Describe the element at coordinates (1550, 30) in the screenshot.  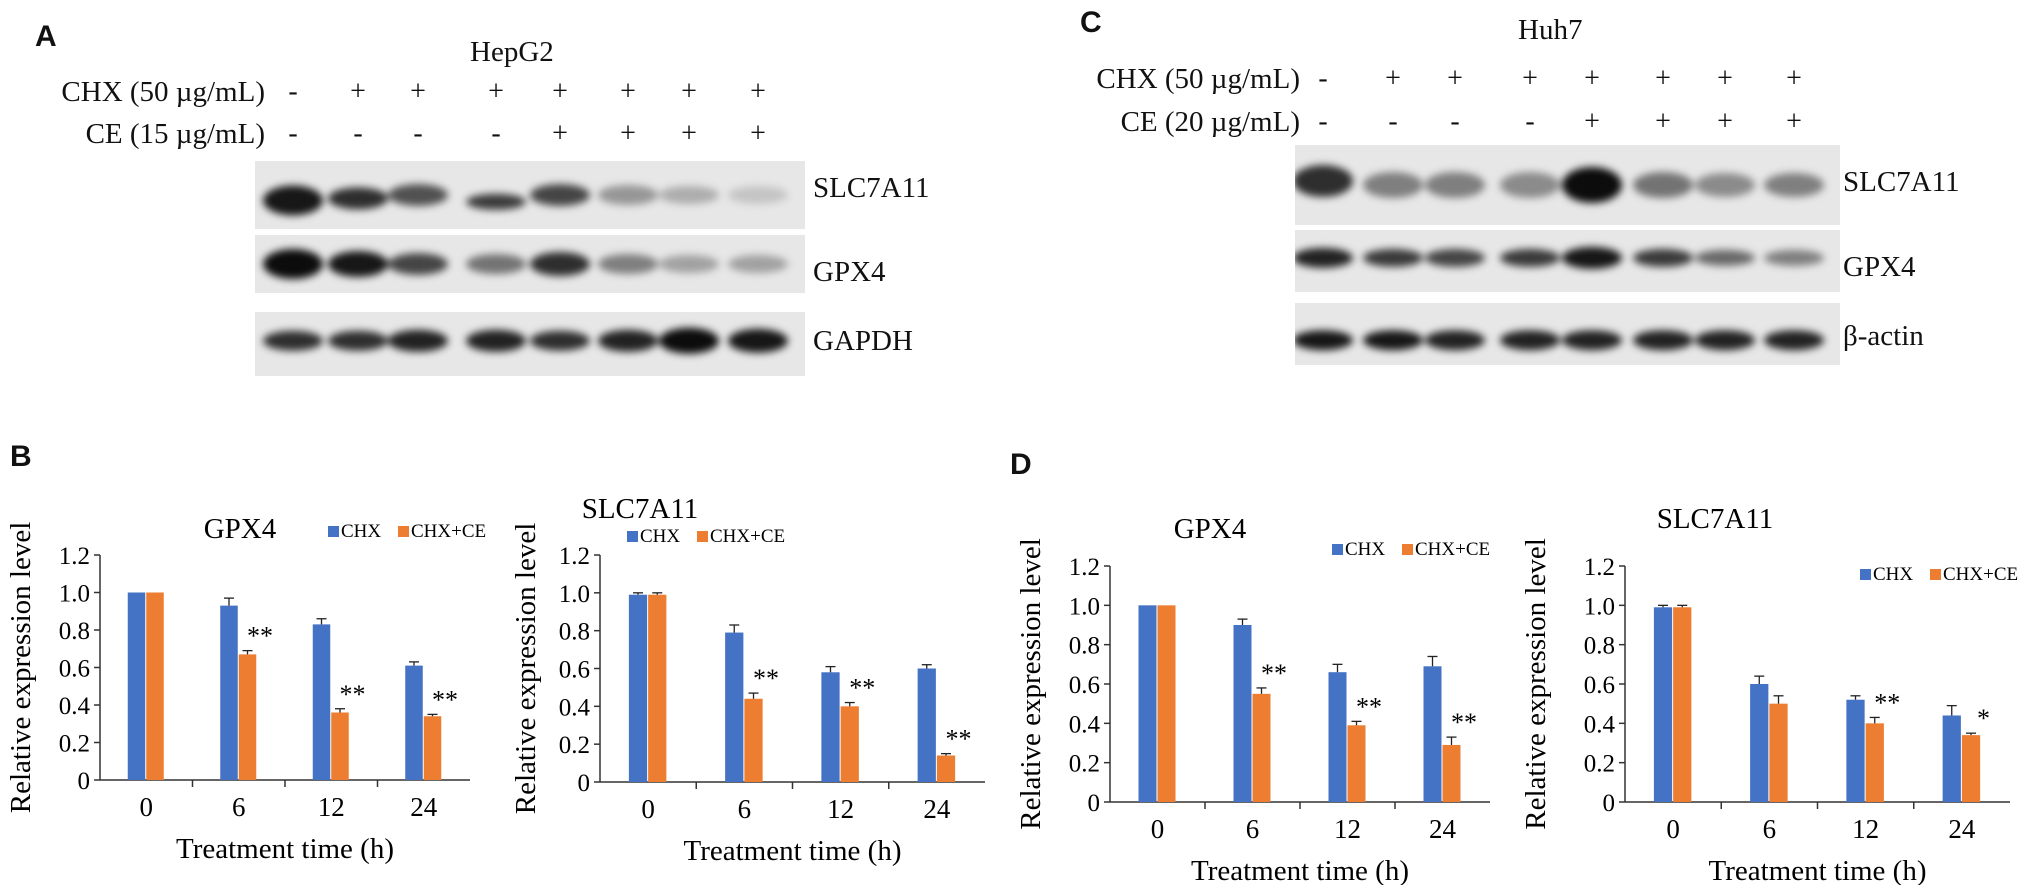
I see `cell-line-title-c: Huh7` at that location.